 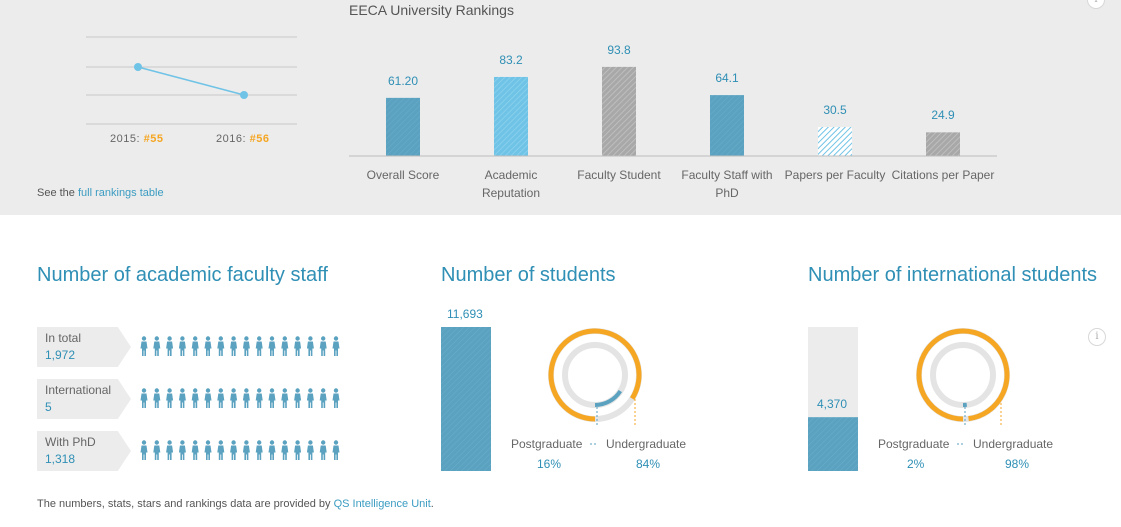 I want to click on international-total-value: 4,370, so click(x=832, y=404).